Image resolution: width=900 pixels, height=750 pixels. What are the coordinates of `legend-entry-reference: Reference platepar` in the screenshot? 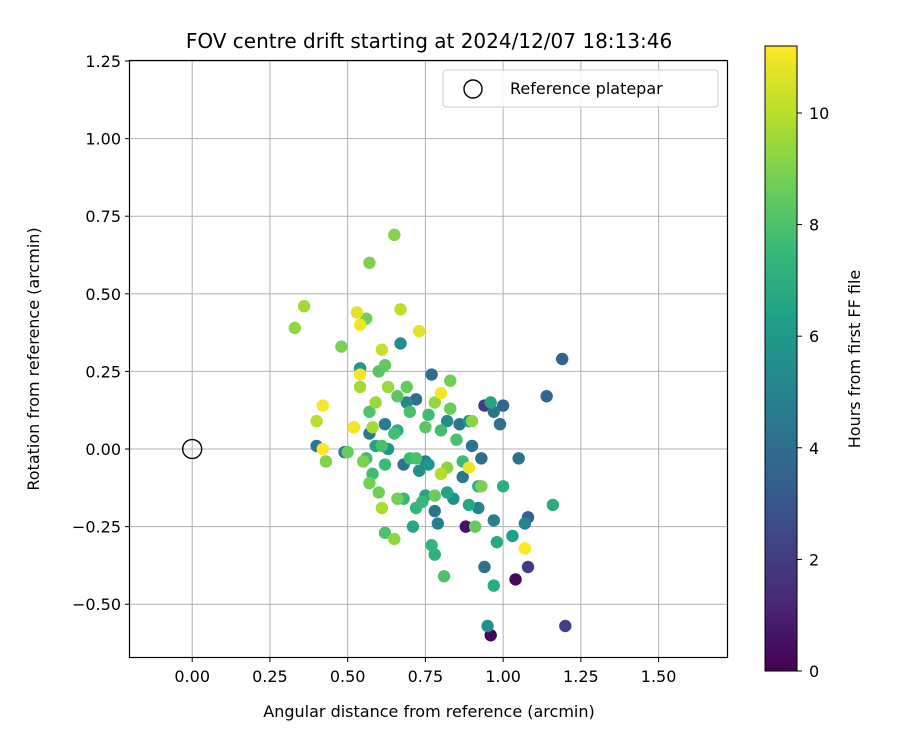 It's located at (586, 88).